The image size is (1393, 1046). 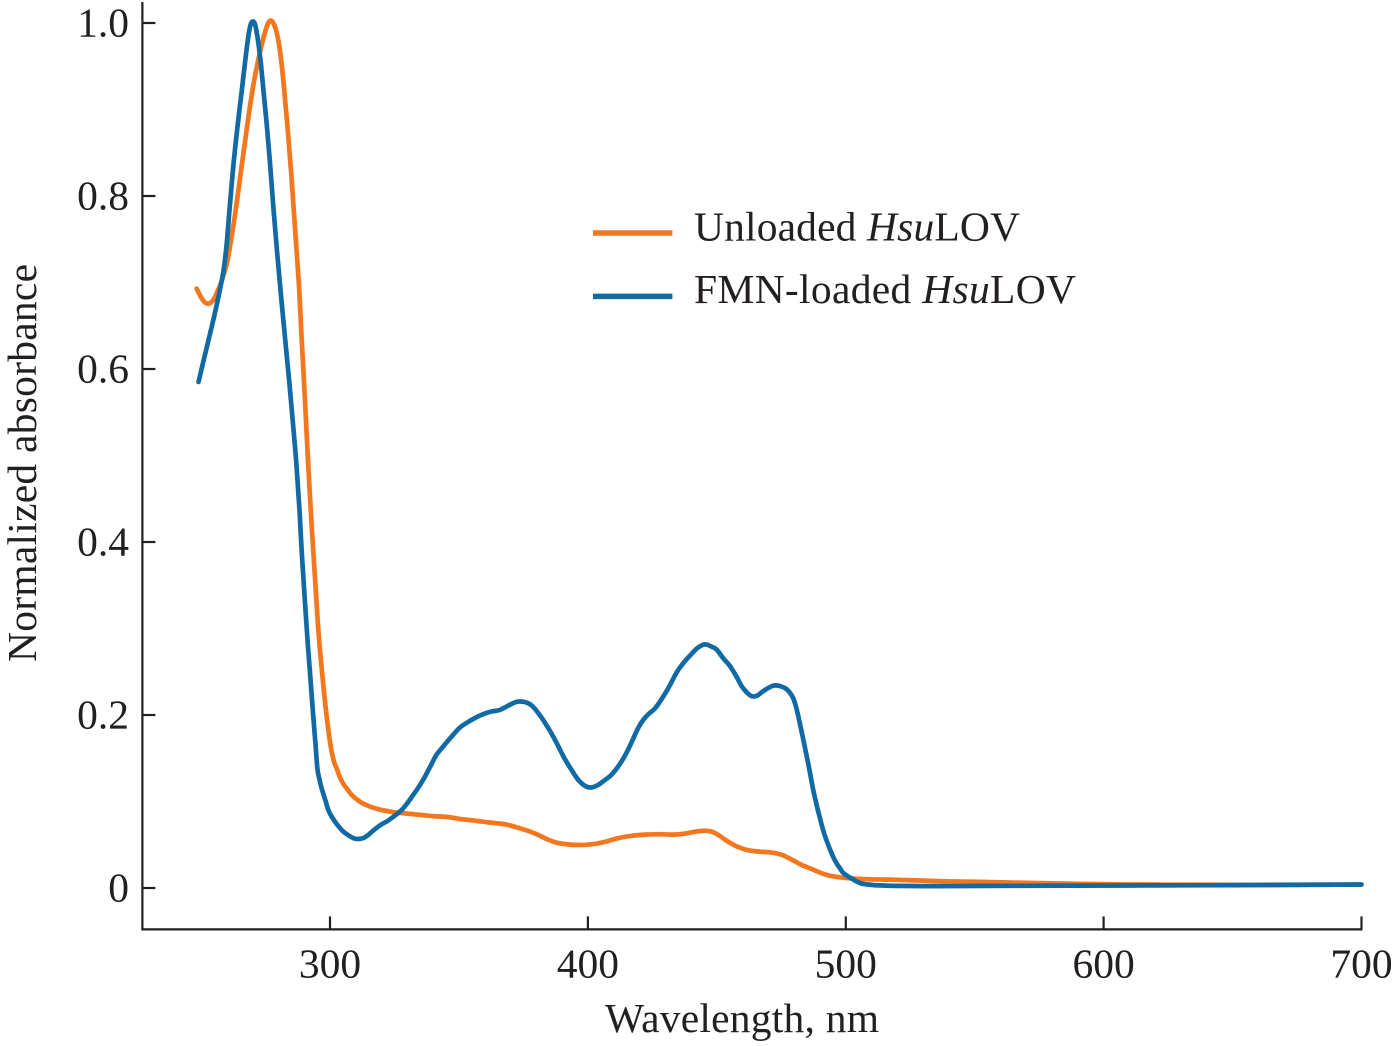 I want to click on svg-text: 700, so click(x=1361, y=964).